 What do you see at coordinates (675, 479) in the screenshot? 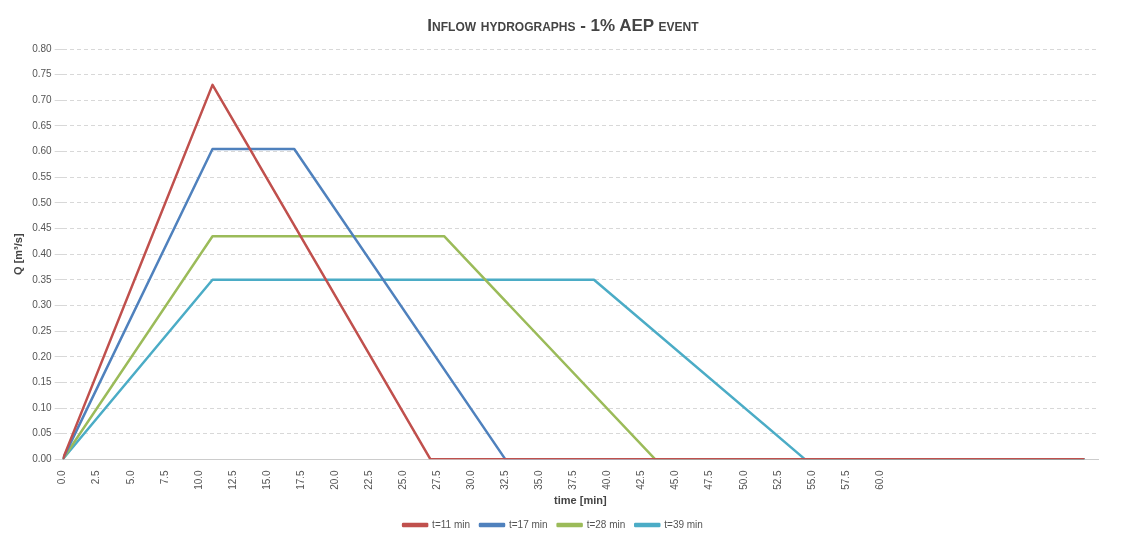
I see `x-tick-label: 45.0` at bounding box center [675, 479].